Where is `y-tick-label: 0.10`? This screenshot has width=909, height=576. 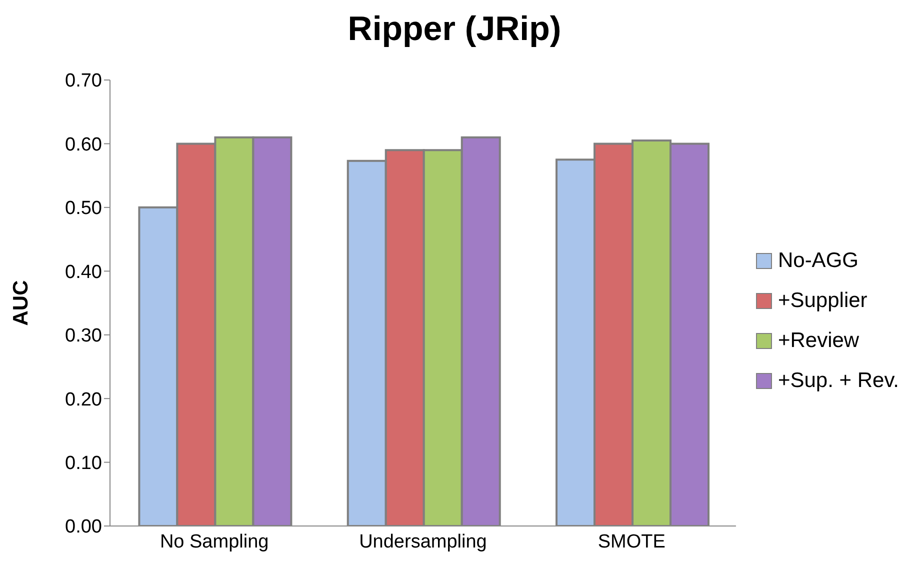 y-tick-label: 0.10 is located at coordinates (83, 463).